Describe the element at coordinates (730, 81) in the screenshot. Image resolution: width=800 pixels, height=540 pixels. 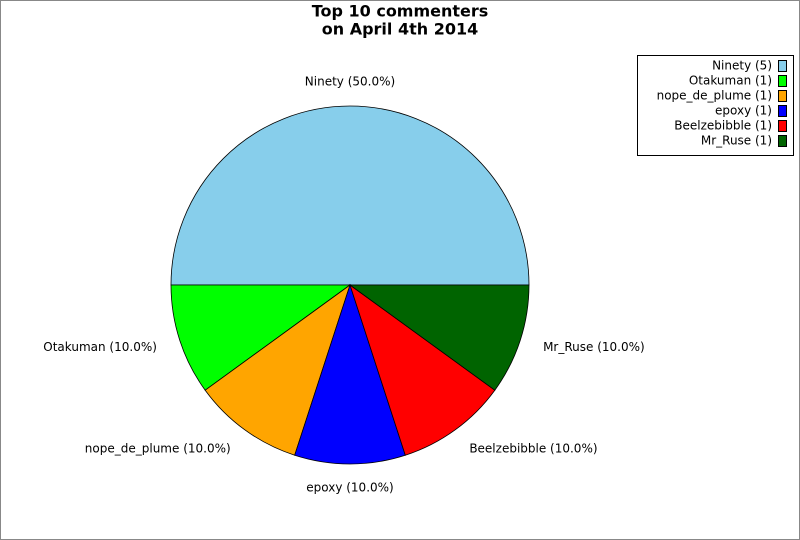
I see `legend-label: Otakuman (1)` at that location.